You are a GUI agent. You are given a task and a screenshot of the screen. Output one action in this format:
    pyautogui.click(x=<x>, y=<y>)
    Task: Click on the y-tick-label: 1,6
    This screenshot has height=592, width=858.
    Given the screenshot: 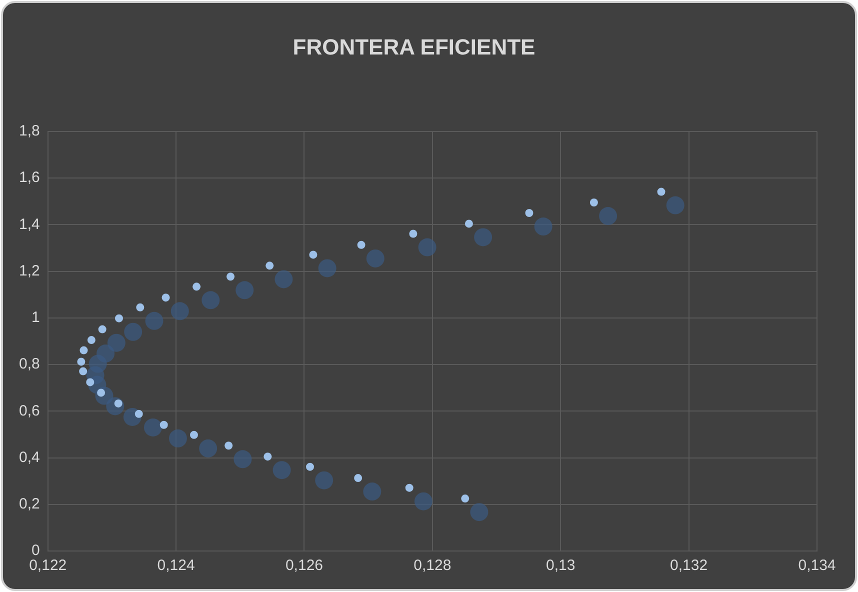 What is the action you would take?
    pyautogui.click(x=29, y=177)
    